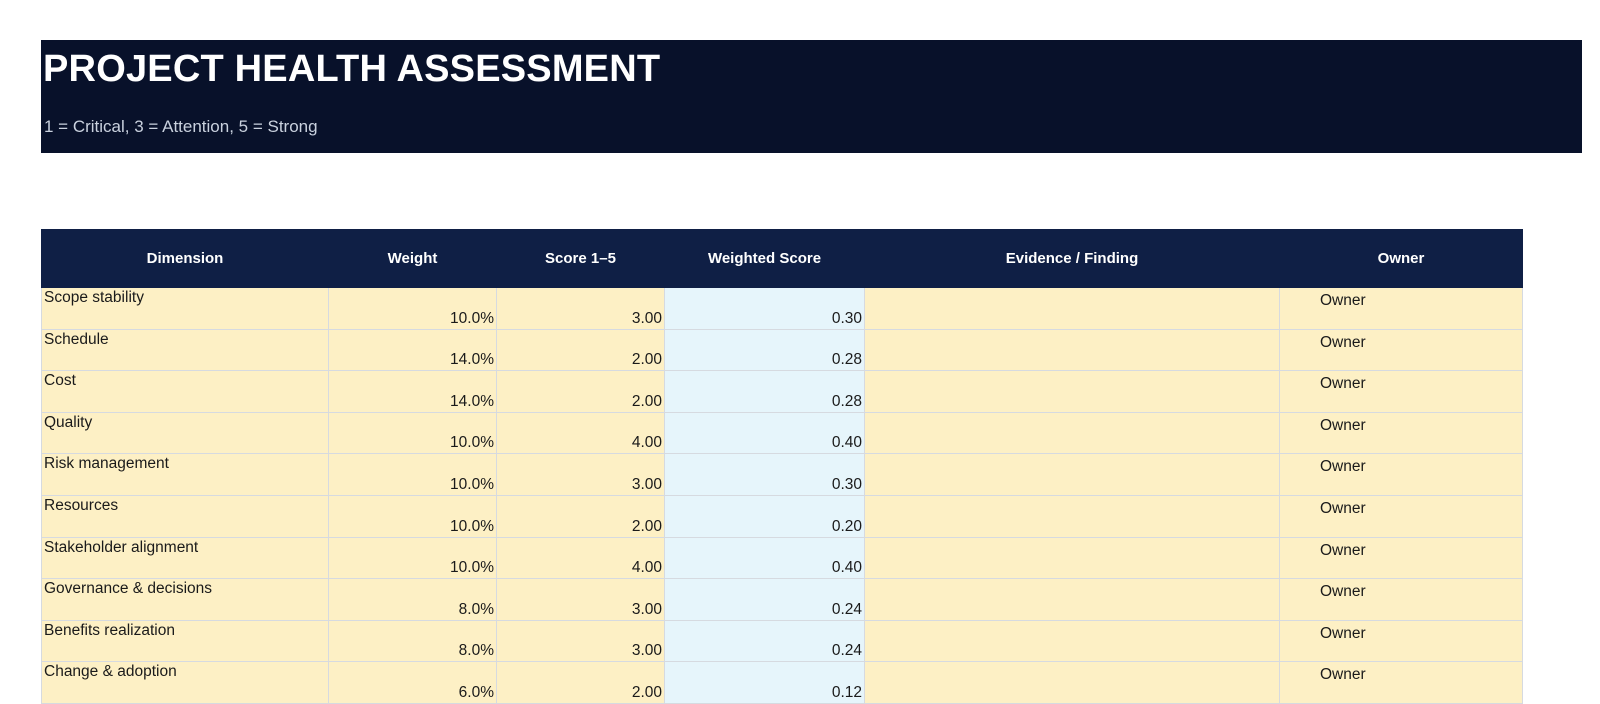 This screenshot has width=1600, height=704. I want to click on column-header-weight: Weight, so click(412, 258).